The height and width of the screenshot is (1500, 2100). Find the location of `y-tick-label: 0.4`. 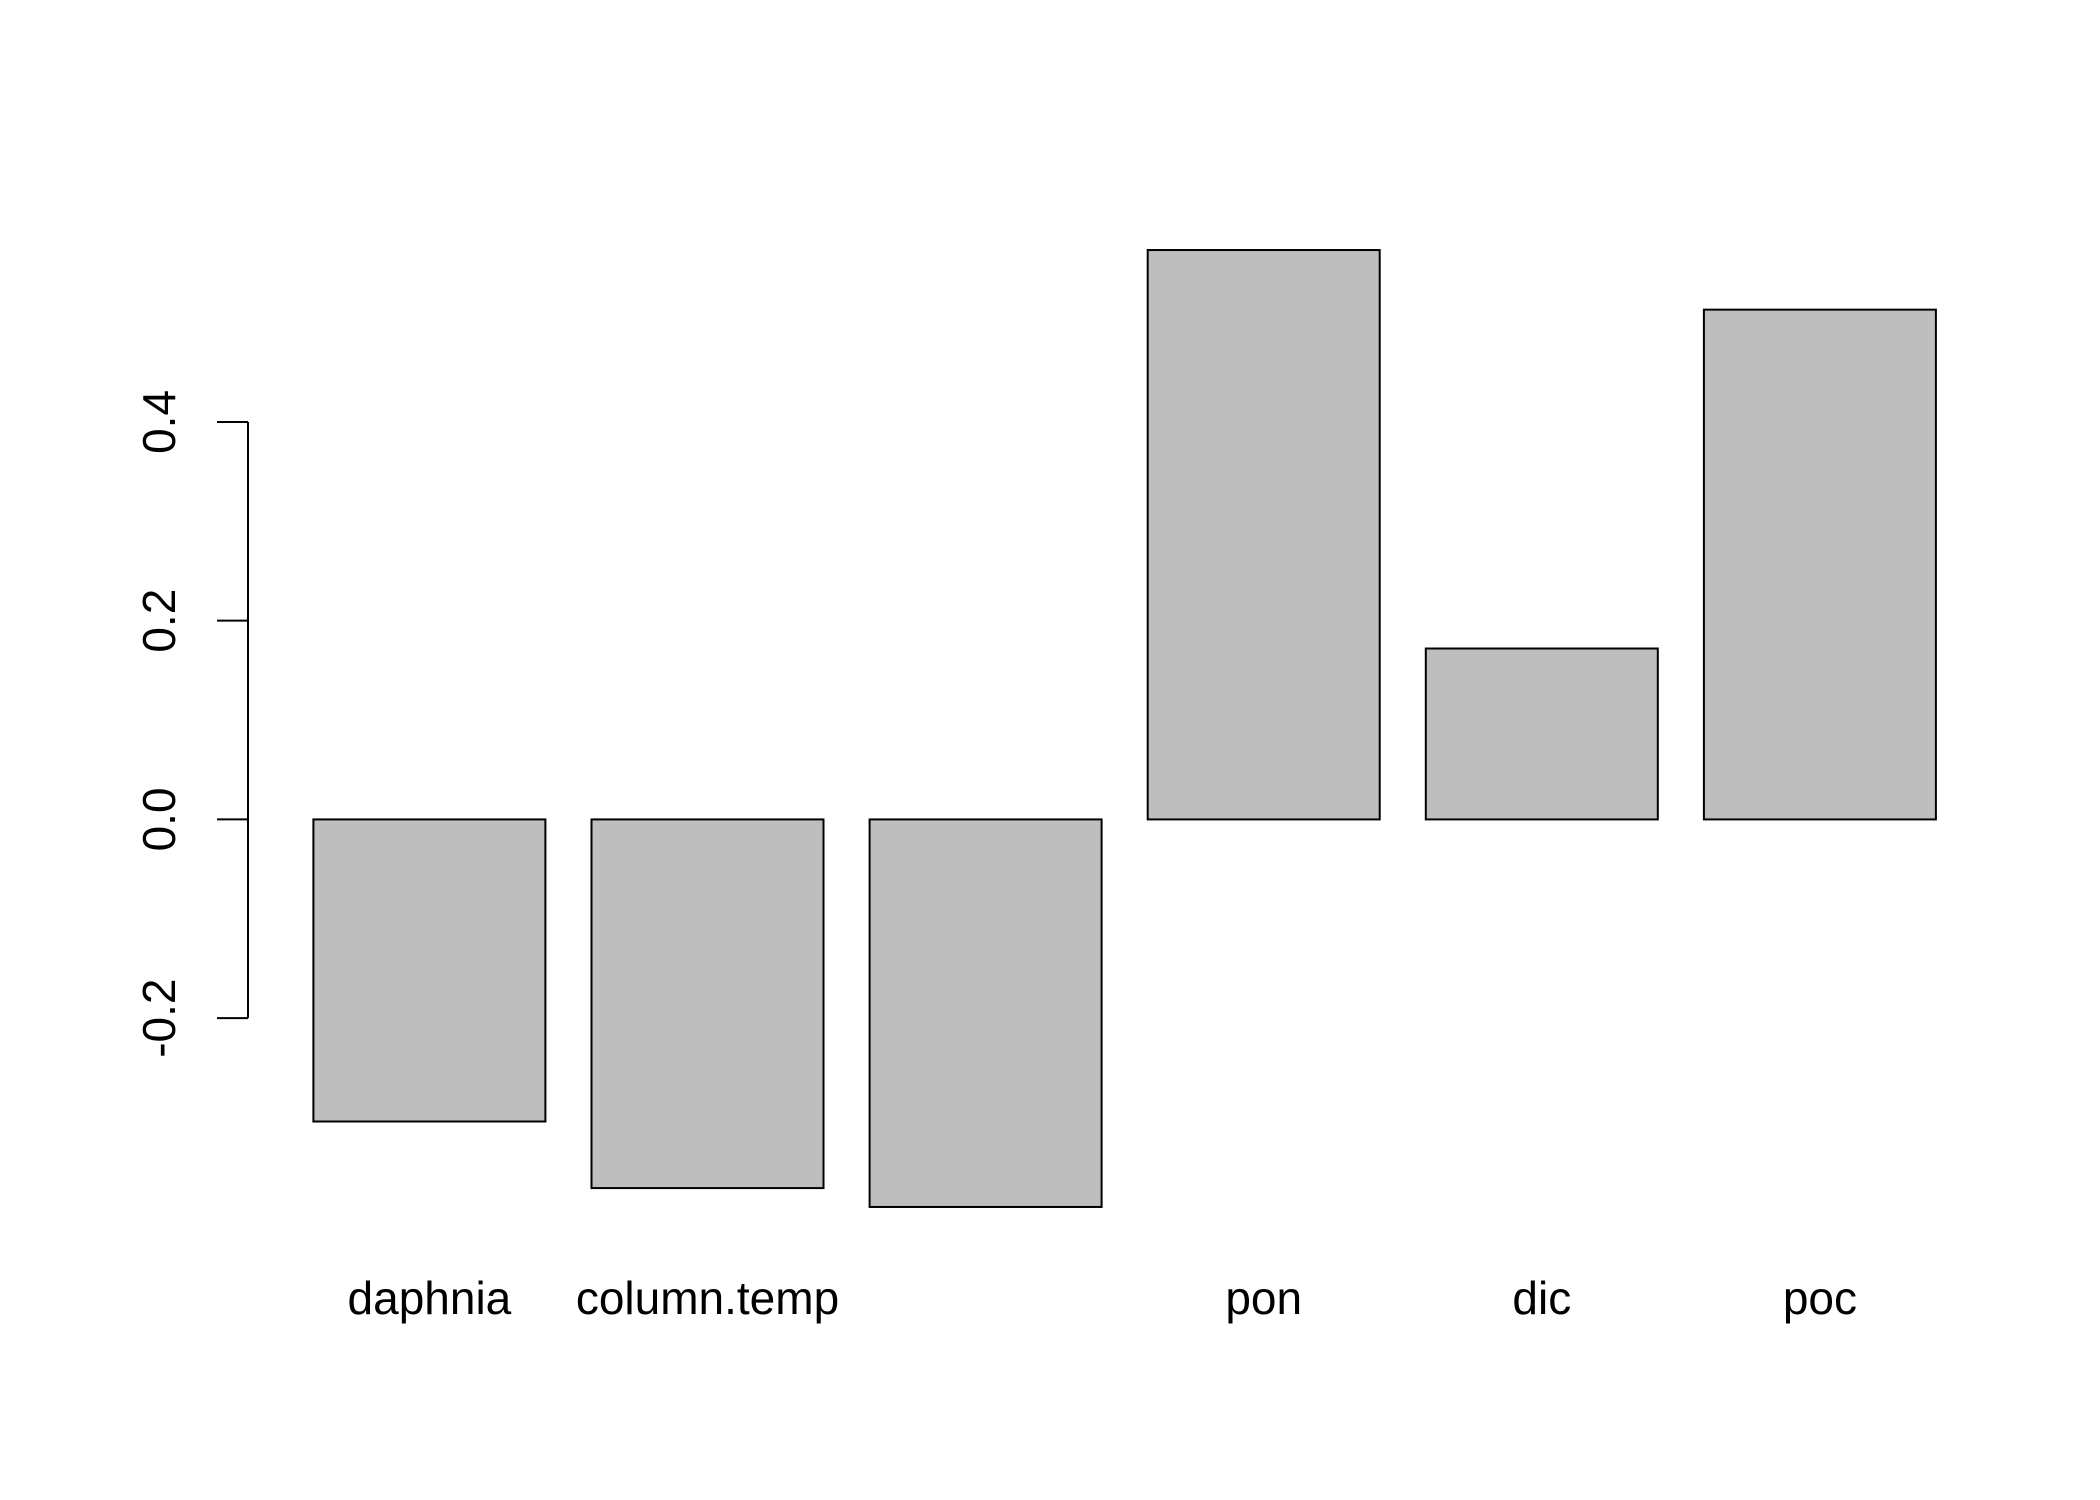

y-tick-label: 0.4 is located at coordinates (159, 422).